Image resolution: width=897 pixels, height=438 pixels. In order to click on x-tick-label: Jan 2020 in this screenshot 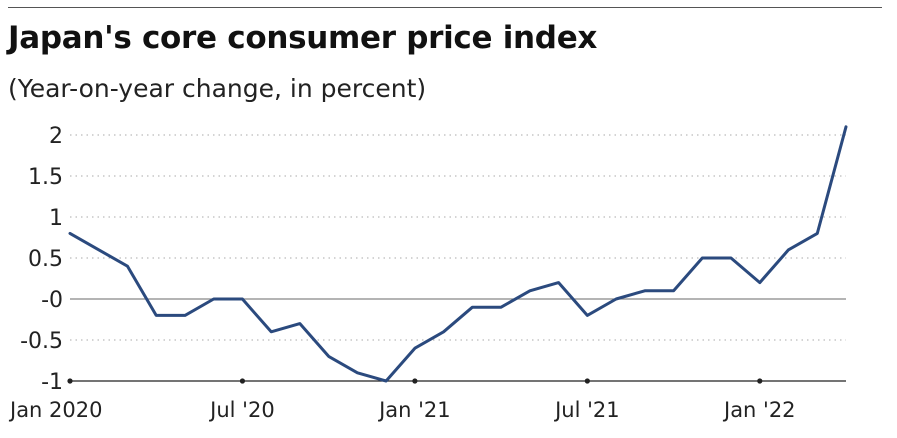, I will do `click(55, 410)`.